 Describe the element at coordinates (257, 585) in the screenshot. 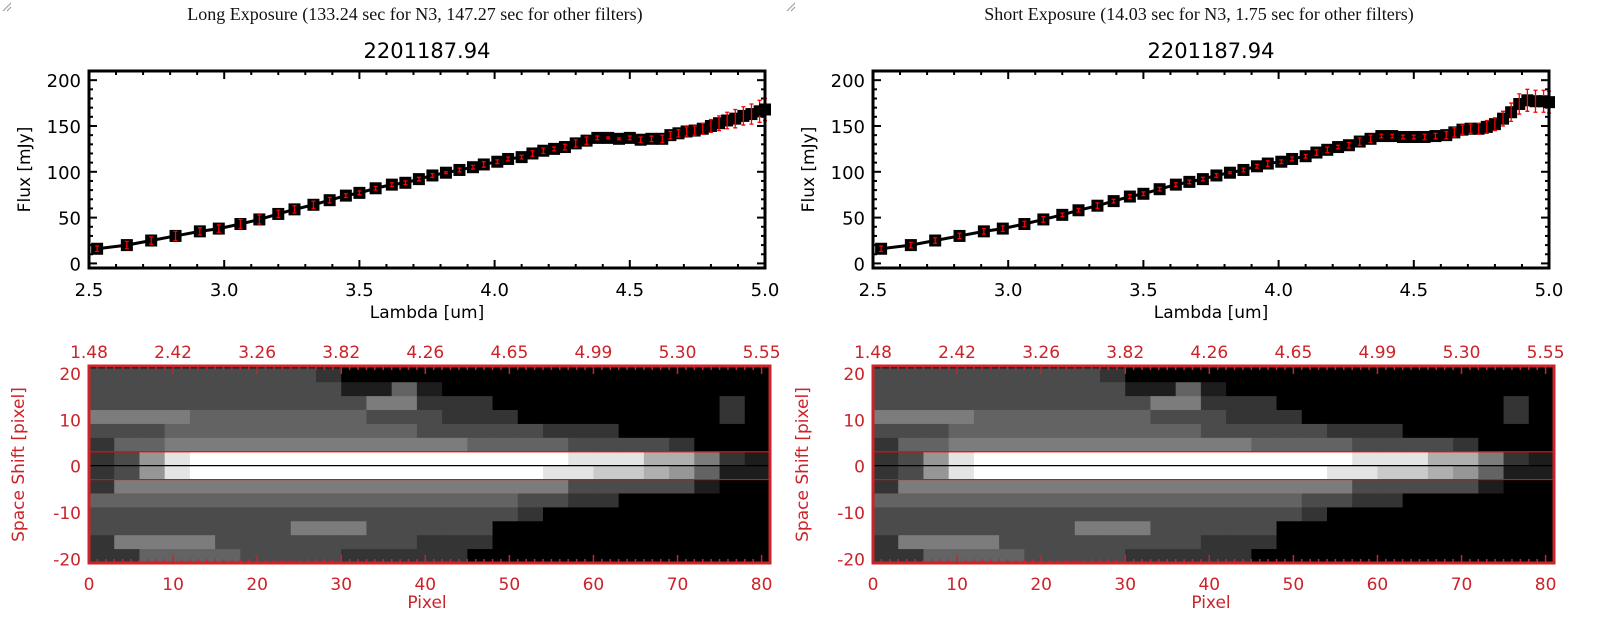

I see `x-tick-label: 20` at that location.